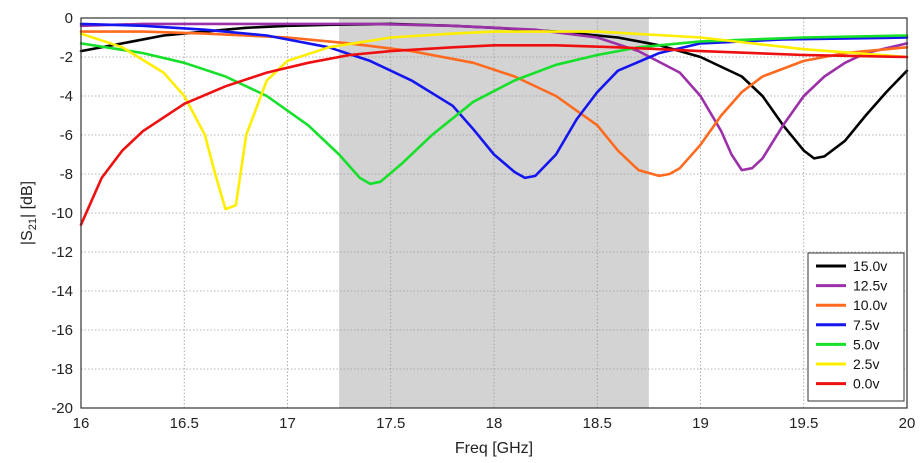 Image resolution: width=921 pixels, height=463 pixels. Describe the element at coordinates (866, 344) in the screenshot. I see `legend-label: 5.0v` at that location.